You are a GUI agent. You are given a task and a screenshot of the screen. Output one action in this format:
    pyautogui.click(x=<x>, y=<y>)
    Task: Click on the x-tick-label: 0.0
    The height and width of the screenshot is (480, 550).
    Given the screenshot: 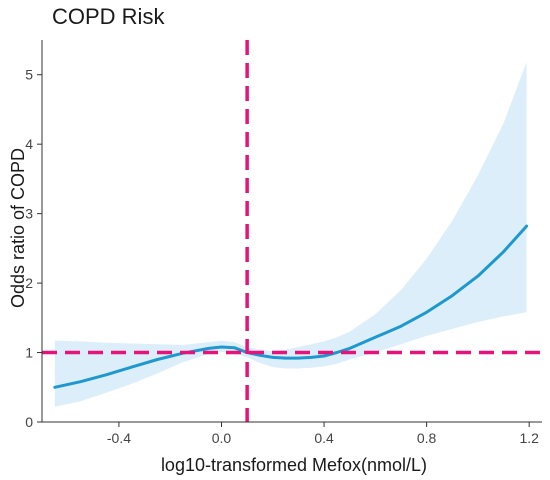 What is the action you would take?
    pyautogui.click(x=222, y=438)
    